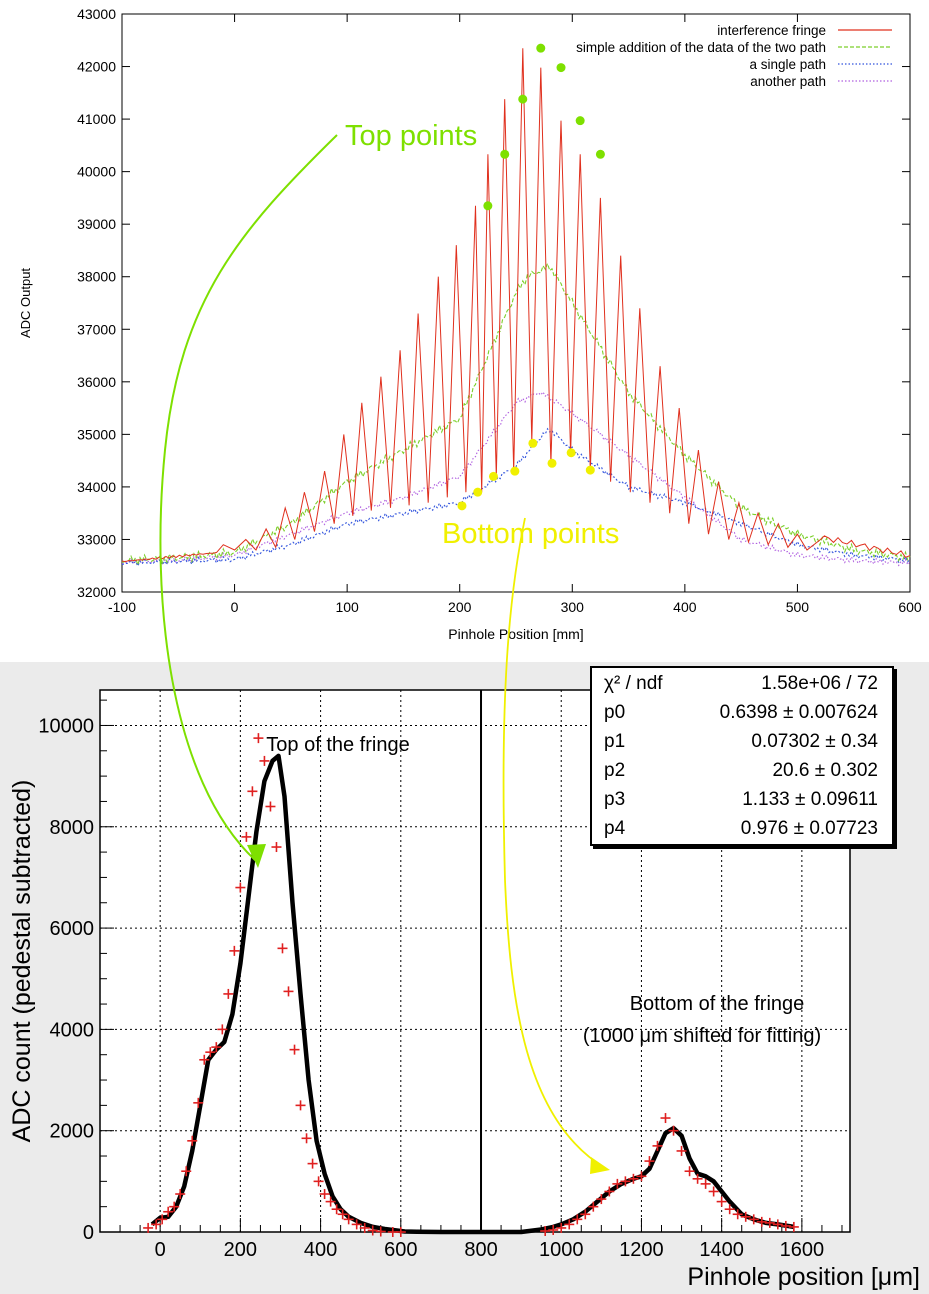  What do you see at coordinates (721, 1250) in the screenshot?
I see `bottom-x-tick-label: 1400` at bounding box center [721, 1250].